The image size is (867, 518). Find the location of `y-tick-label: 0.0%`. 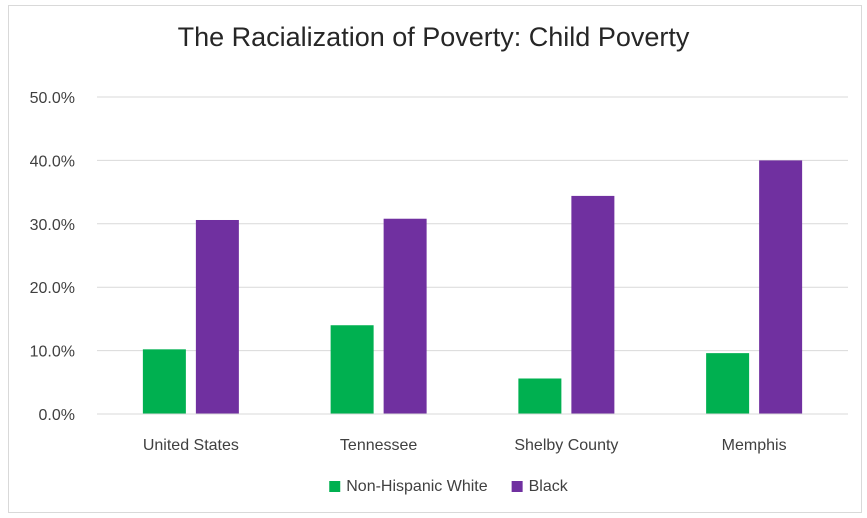

y-tick-label: 0.0% is located at coordinates (57, 415).